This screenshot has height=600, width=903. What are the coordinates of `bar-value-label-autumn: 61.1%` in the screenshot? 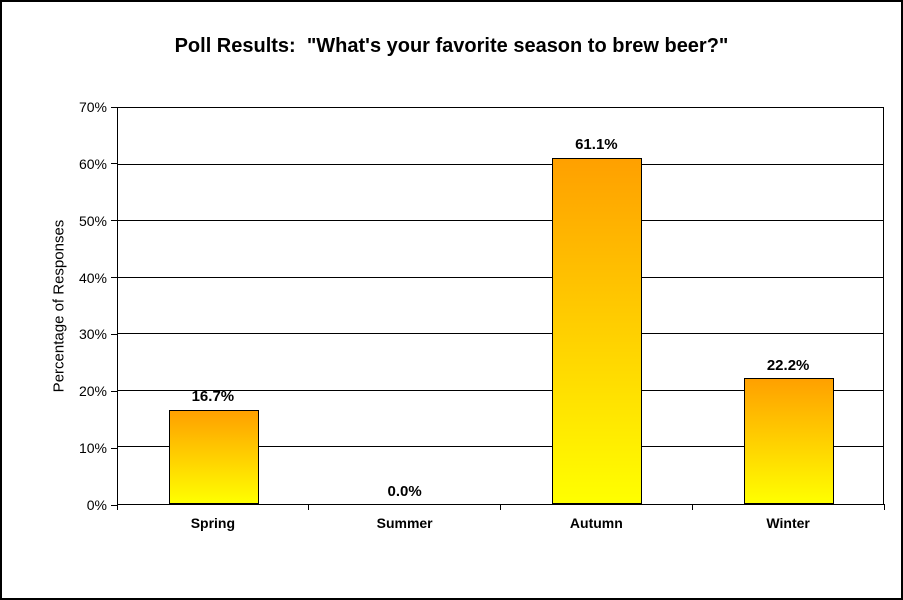 It's located at (596, 144).